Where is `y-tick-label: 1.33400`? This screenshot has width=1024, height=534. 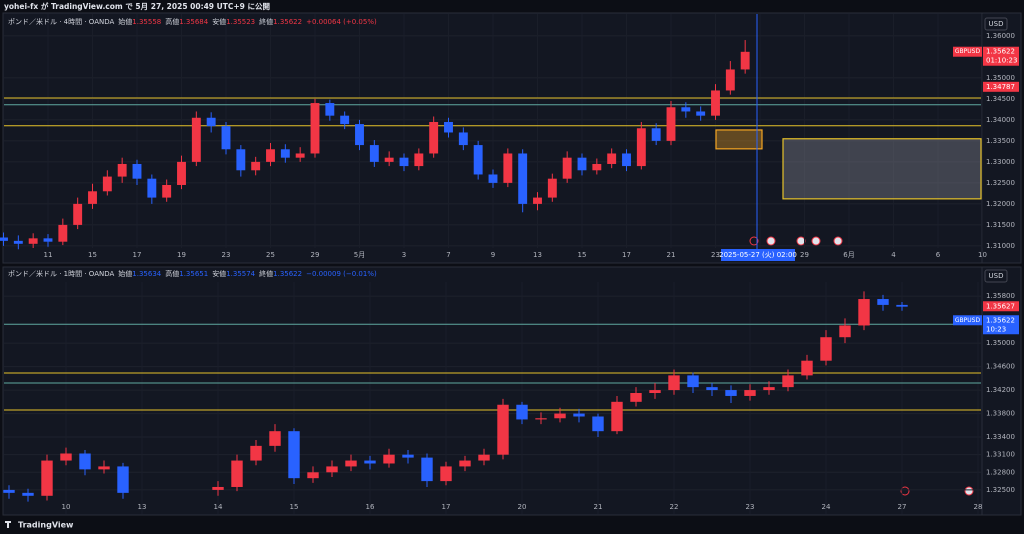
y-tick-label: 1.33400 is located at coordinates (1000, 437).